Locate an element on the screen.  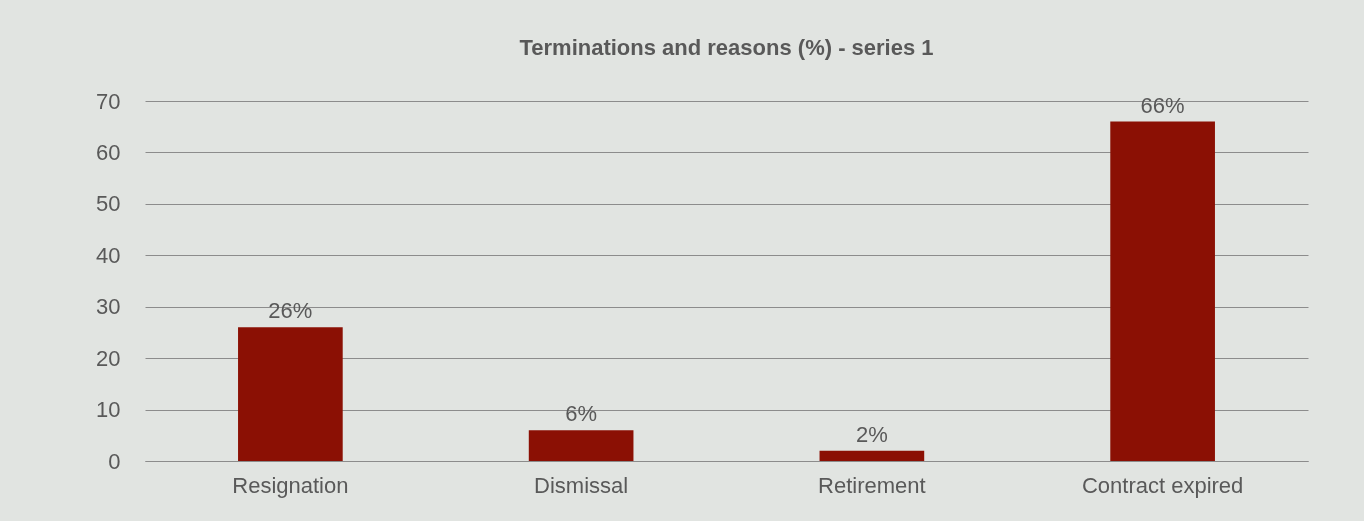
y-tick-label: 40 is located at coordinates (108, 255).